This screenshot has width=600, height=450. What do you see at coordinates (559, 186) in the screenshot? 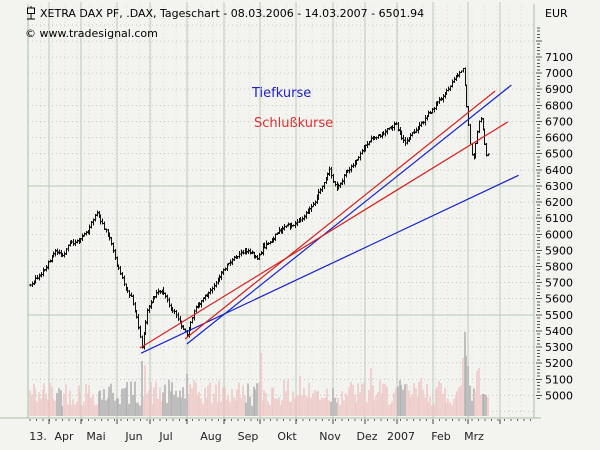
I see `y-tick-label: 6300` at bounding box center [559, 186].